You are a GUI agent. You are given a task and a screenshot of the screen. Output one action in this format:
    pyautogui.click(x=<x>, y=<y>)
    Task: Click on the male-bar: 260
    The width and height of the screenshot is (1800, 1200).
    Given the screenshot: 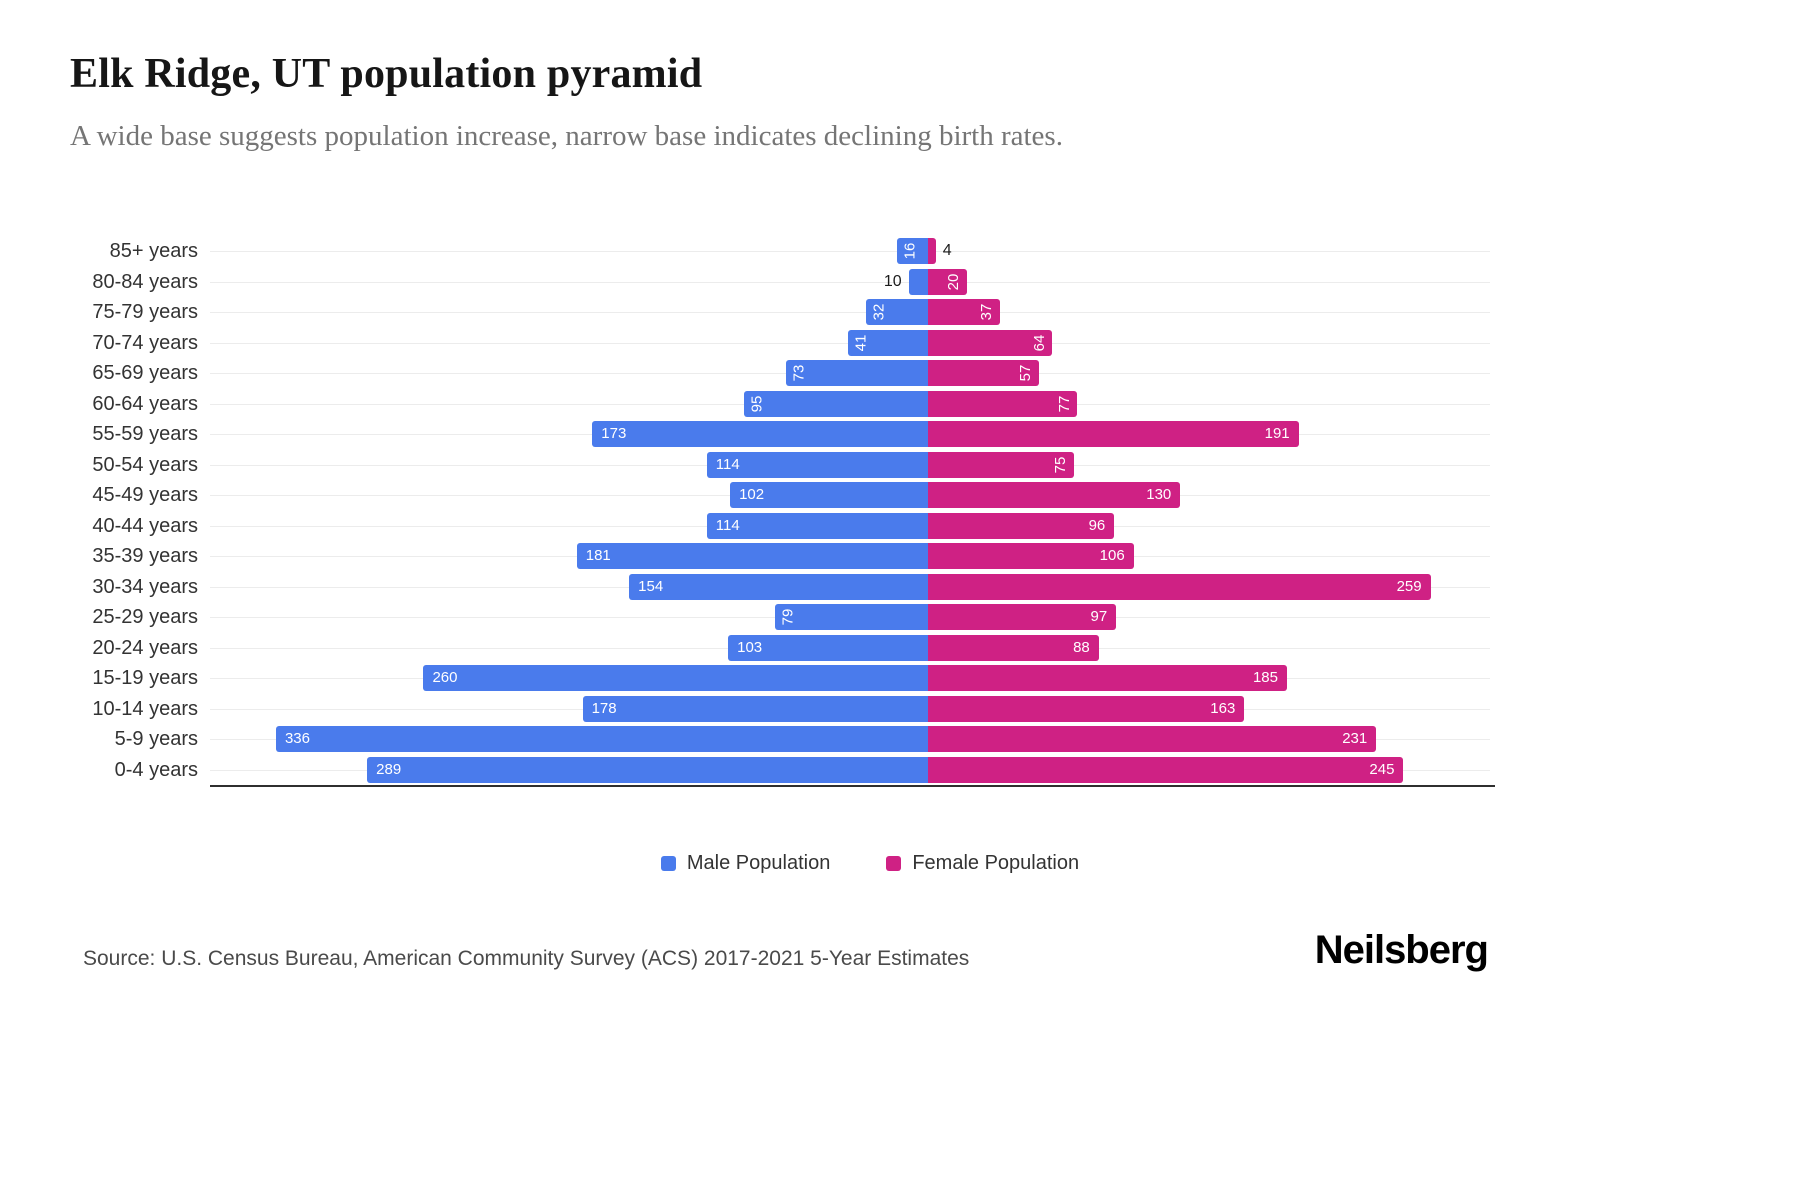 What is the action you would take?
    pyautogui.click(x=675, y=678)
    